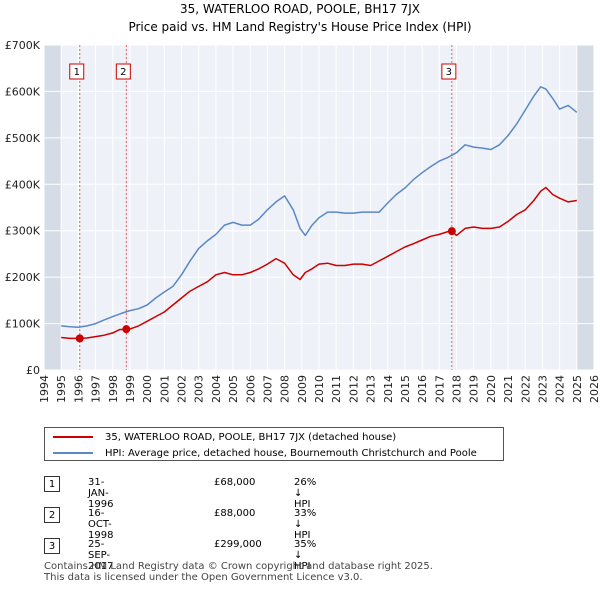  I want to click on transaction-badge: 2, so click(52, 515).